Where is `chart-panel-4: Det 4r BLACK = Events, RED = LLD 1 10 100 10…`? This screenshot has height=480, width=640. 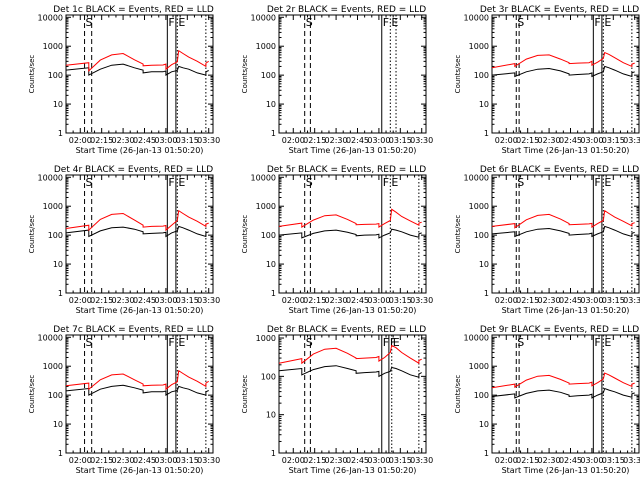
chart-panel-4: Det 4r BLACK = Events, RED = LLD 1 10 100 10… is located at coordinates (124, 240).